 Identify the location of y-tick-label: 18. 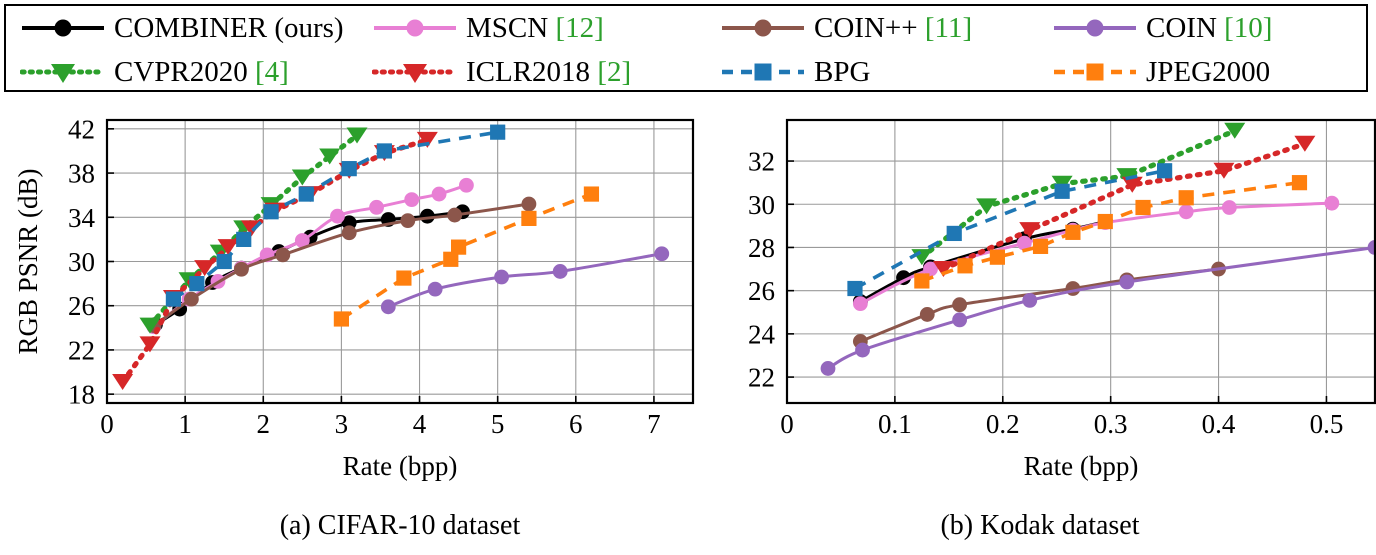
(81, 395).